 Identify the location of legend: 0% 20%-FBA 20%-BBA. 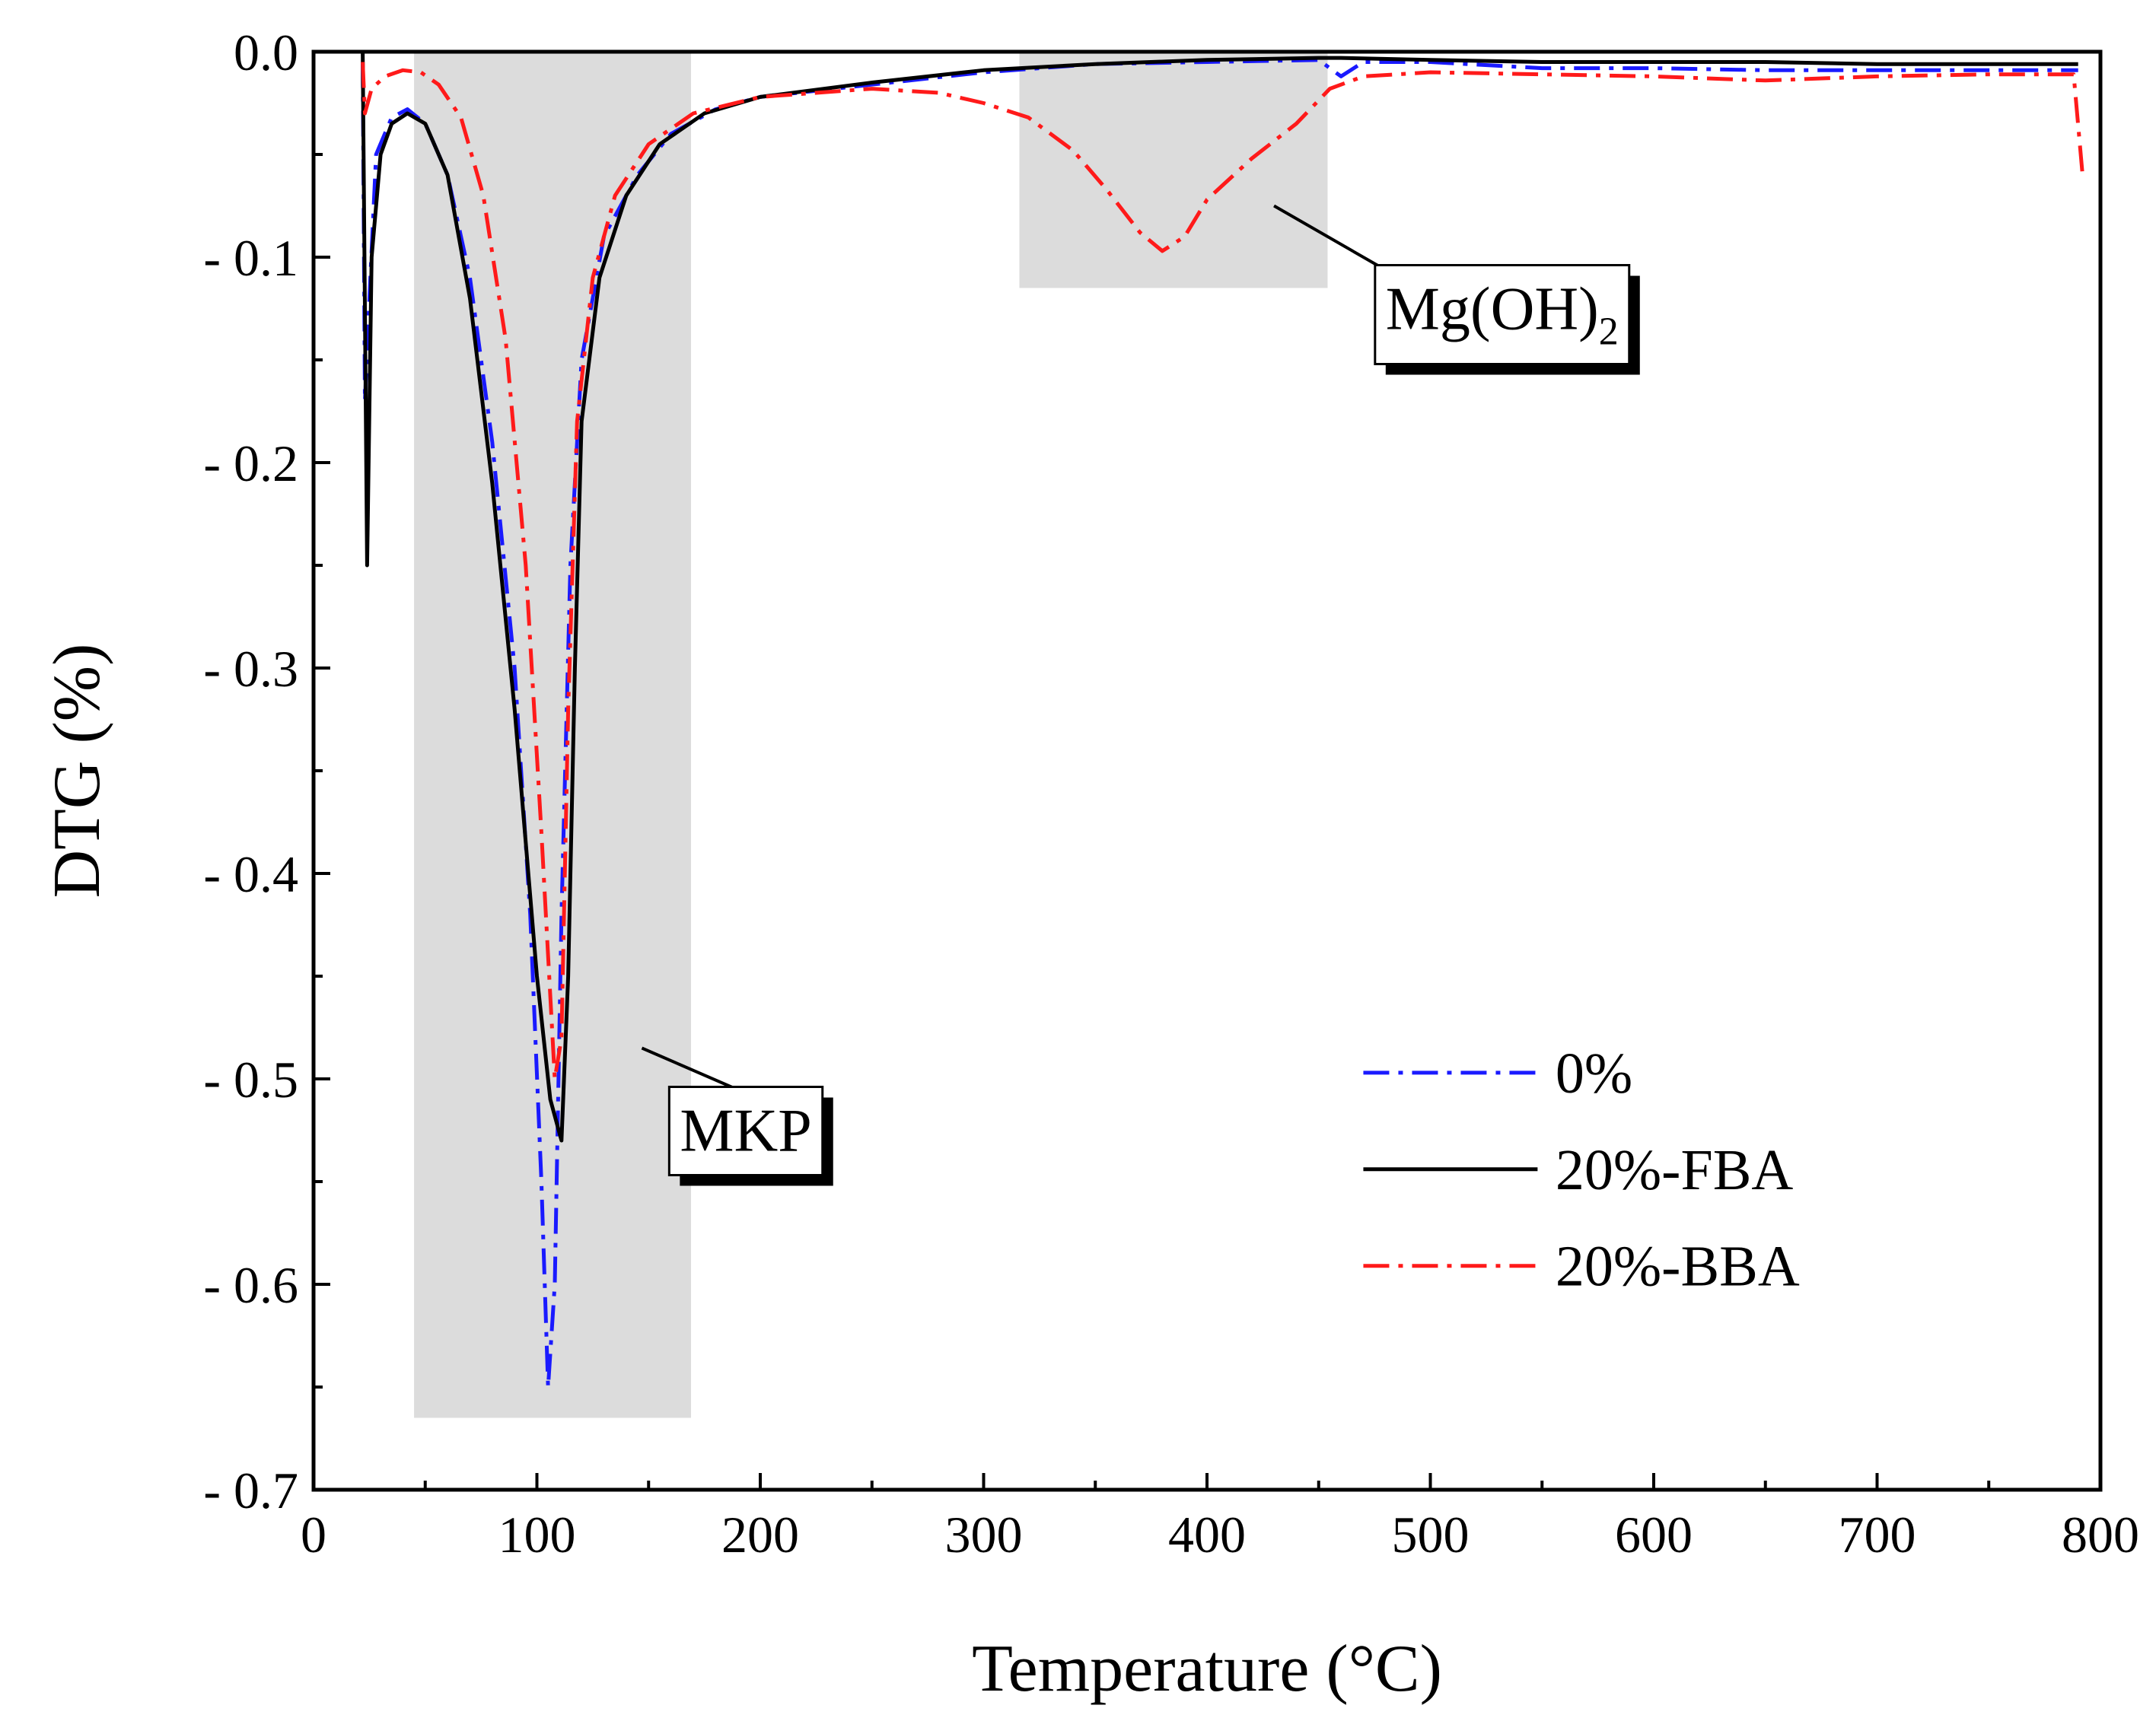
(1581, 1170).